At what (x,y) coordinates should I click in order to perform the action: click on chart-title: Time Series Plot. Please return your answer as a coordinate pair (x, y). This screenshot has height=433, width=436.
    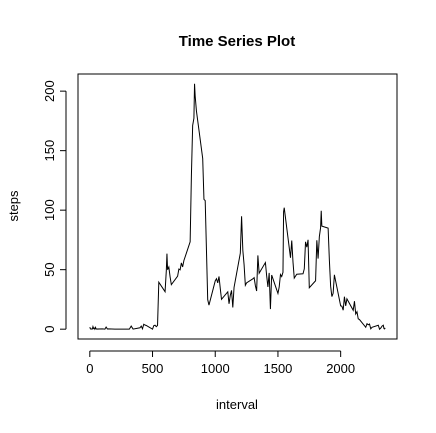
    Looking at the image, I should click on (237, 41).